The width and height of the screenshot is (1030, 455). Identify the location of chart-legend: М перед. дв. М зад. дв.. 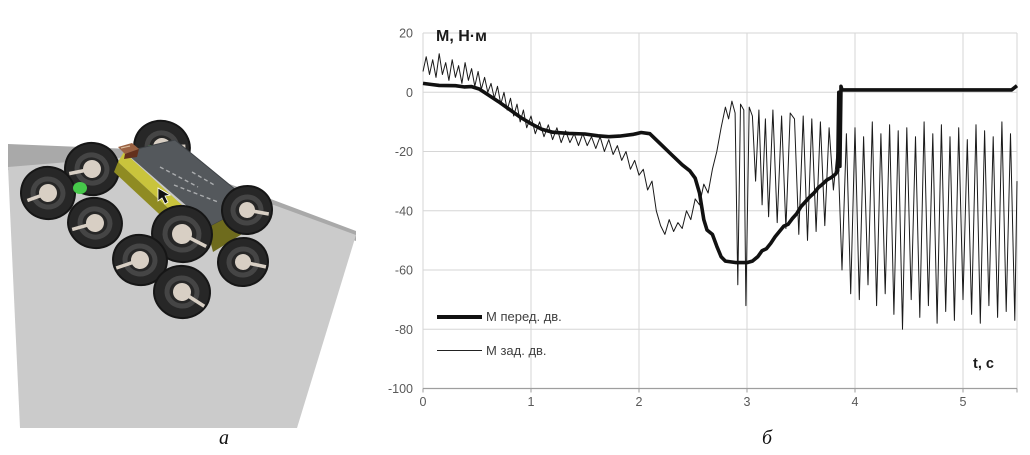
(512, 339).